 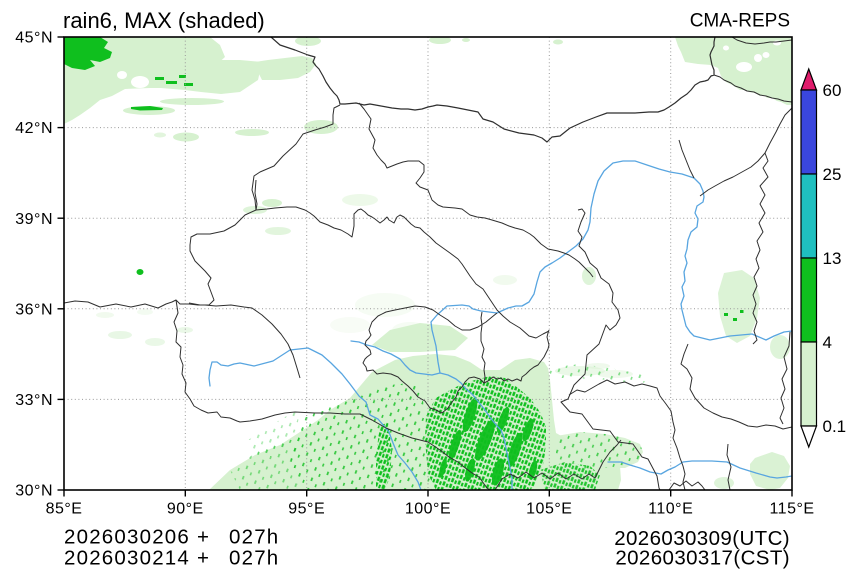 I want to click on svg-text: rain6, MAX (shaded), so click(x=164, y=20).